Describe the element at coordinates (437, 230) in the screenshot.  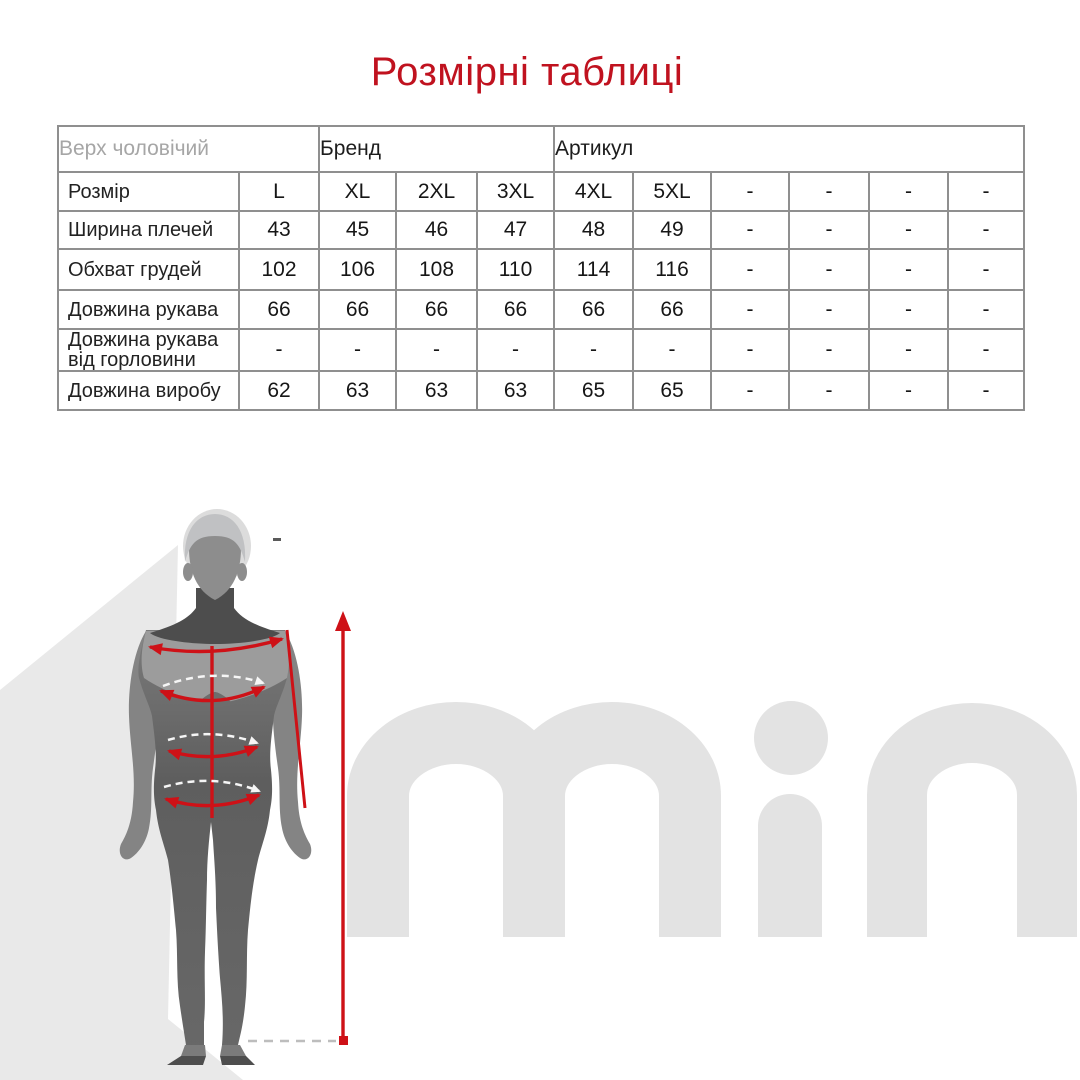
I see `value-cell: 46` at that location.